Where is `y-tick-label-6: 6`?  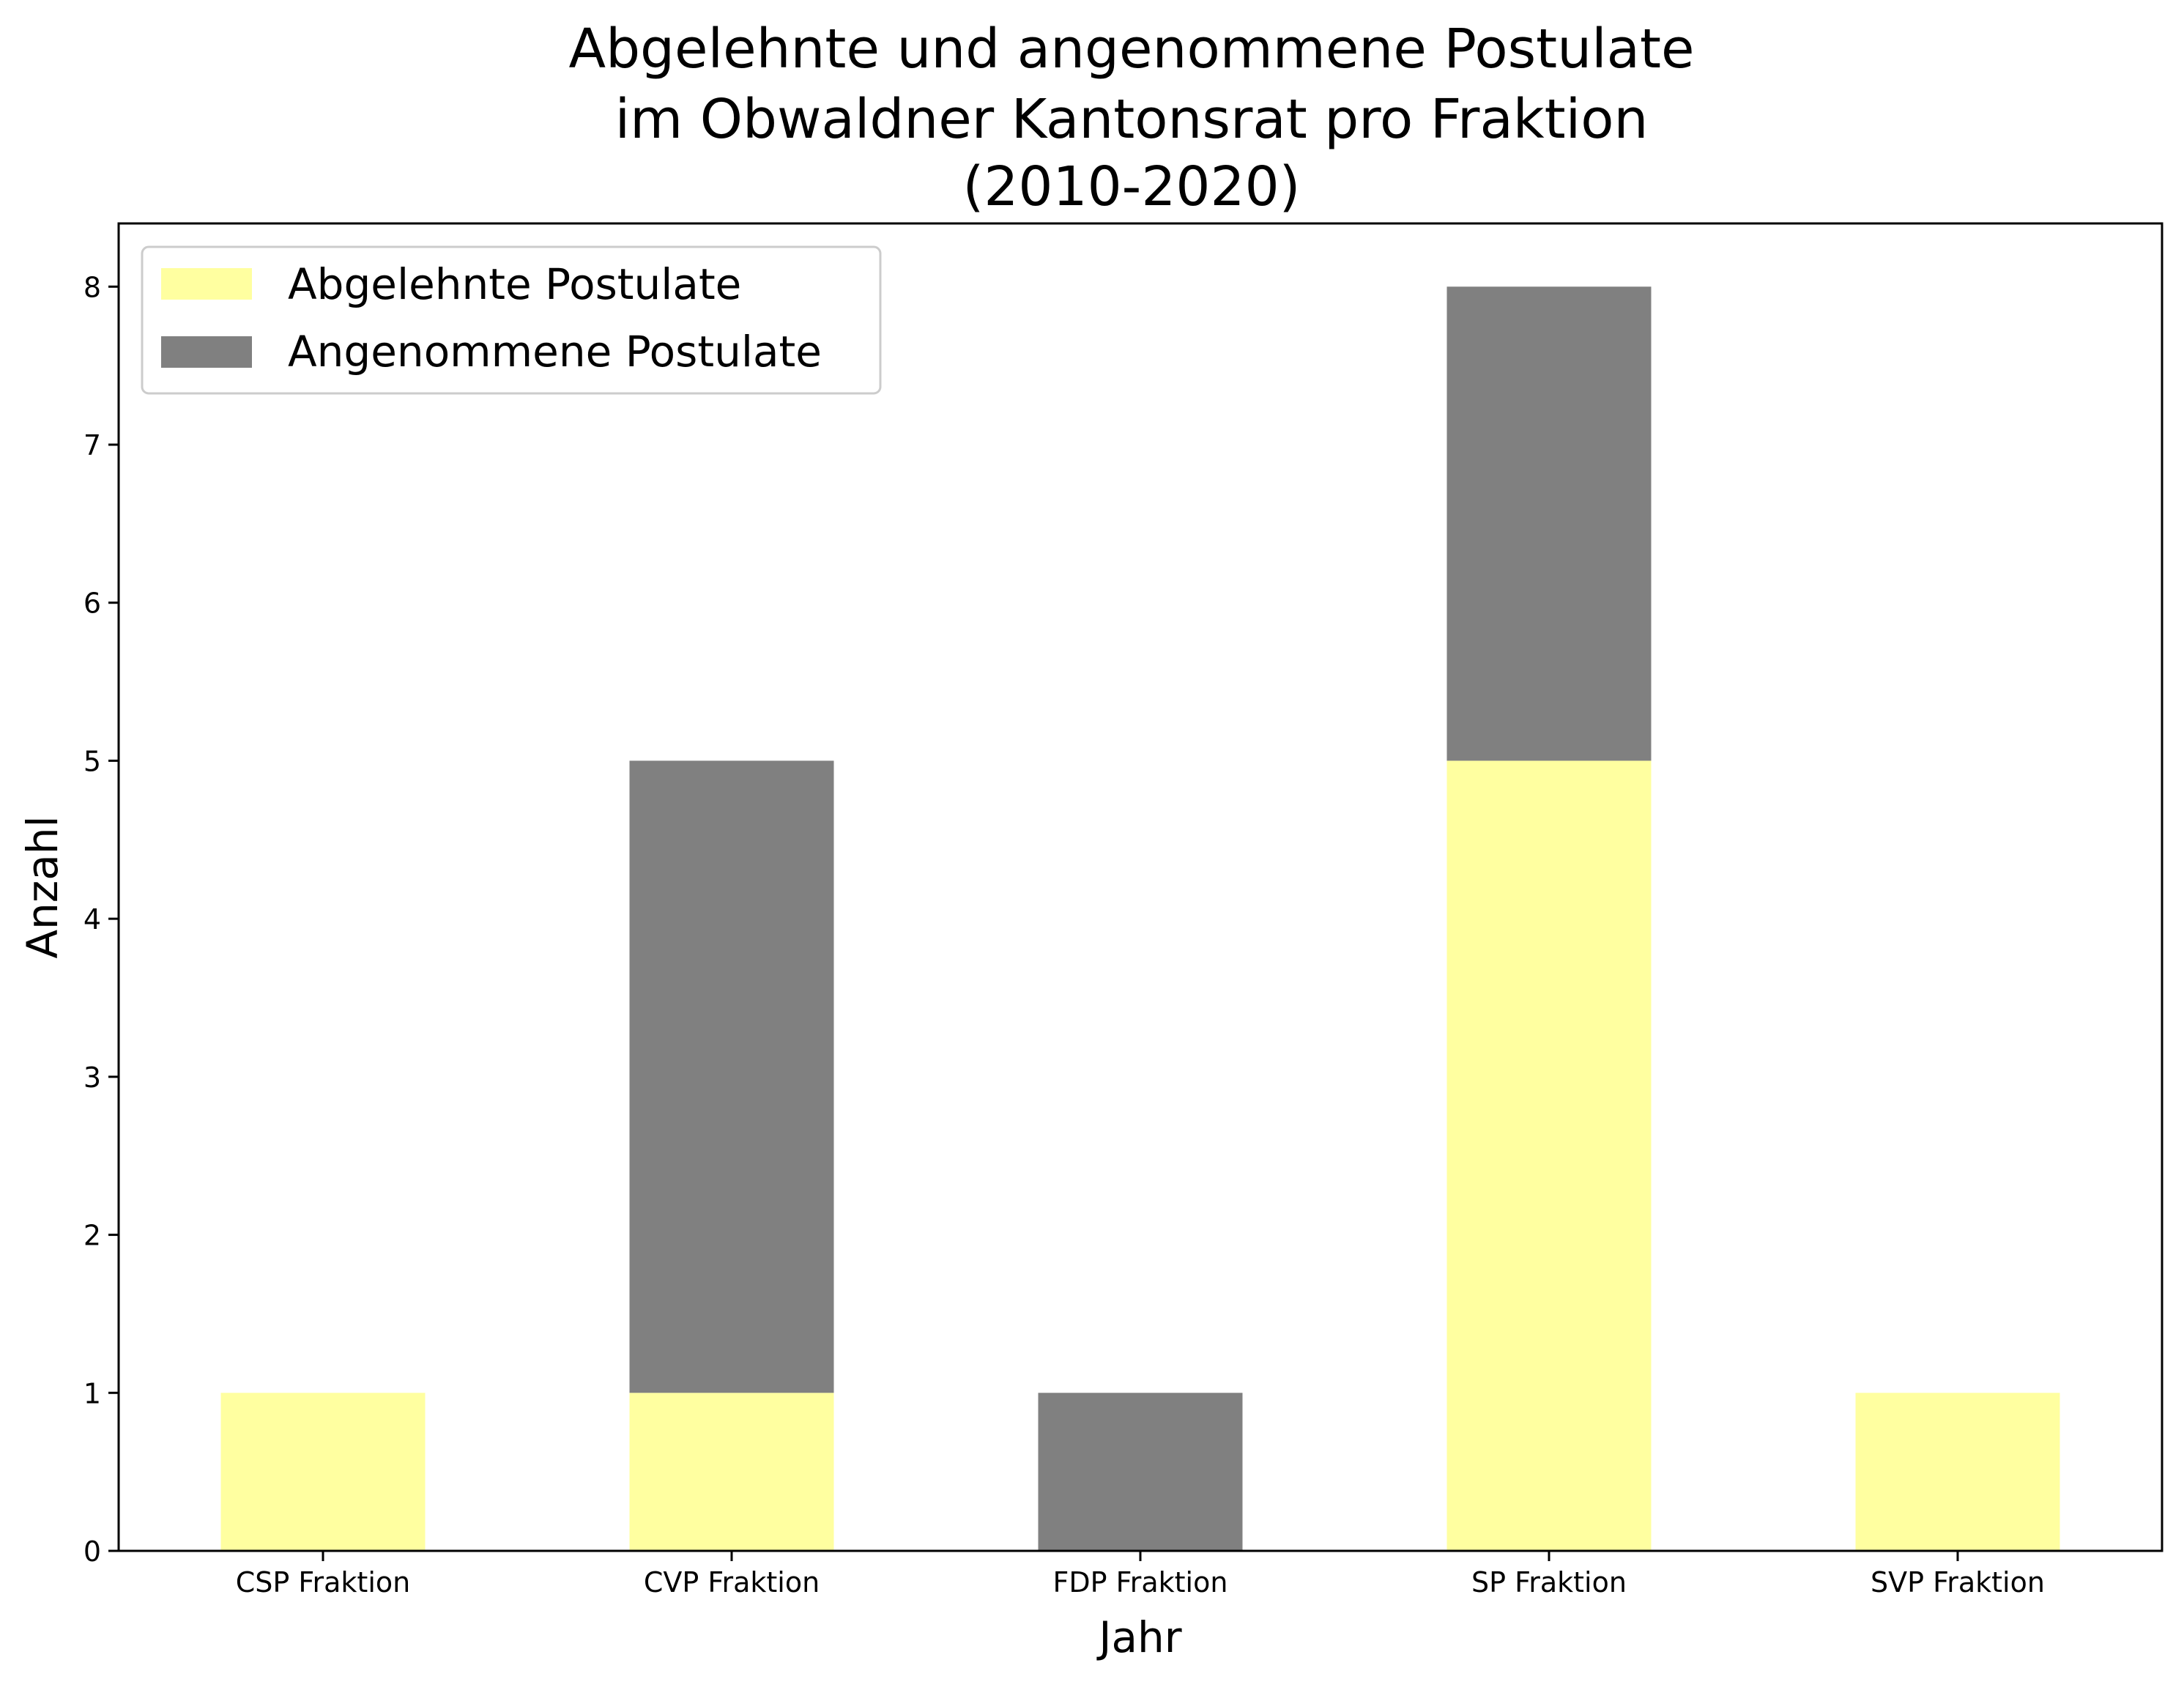
y-tick-label-6: 6 is located at coordinates (92, 604).